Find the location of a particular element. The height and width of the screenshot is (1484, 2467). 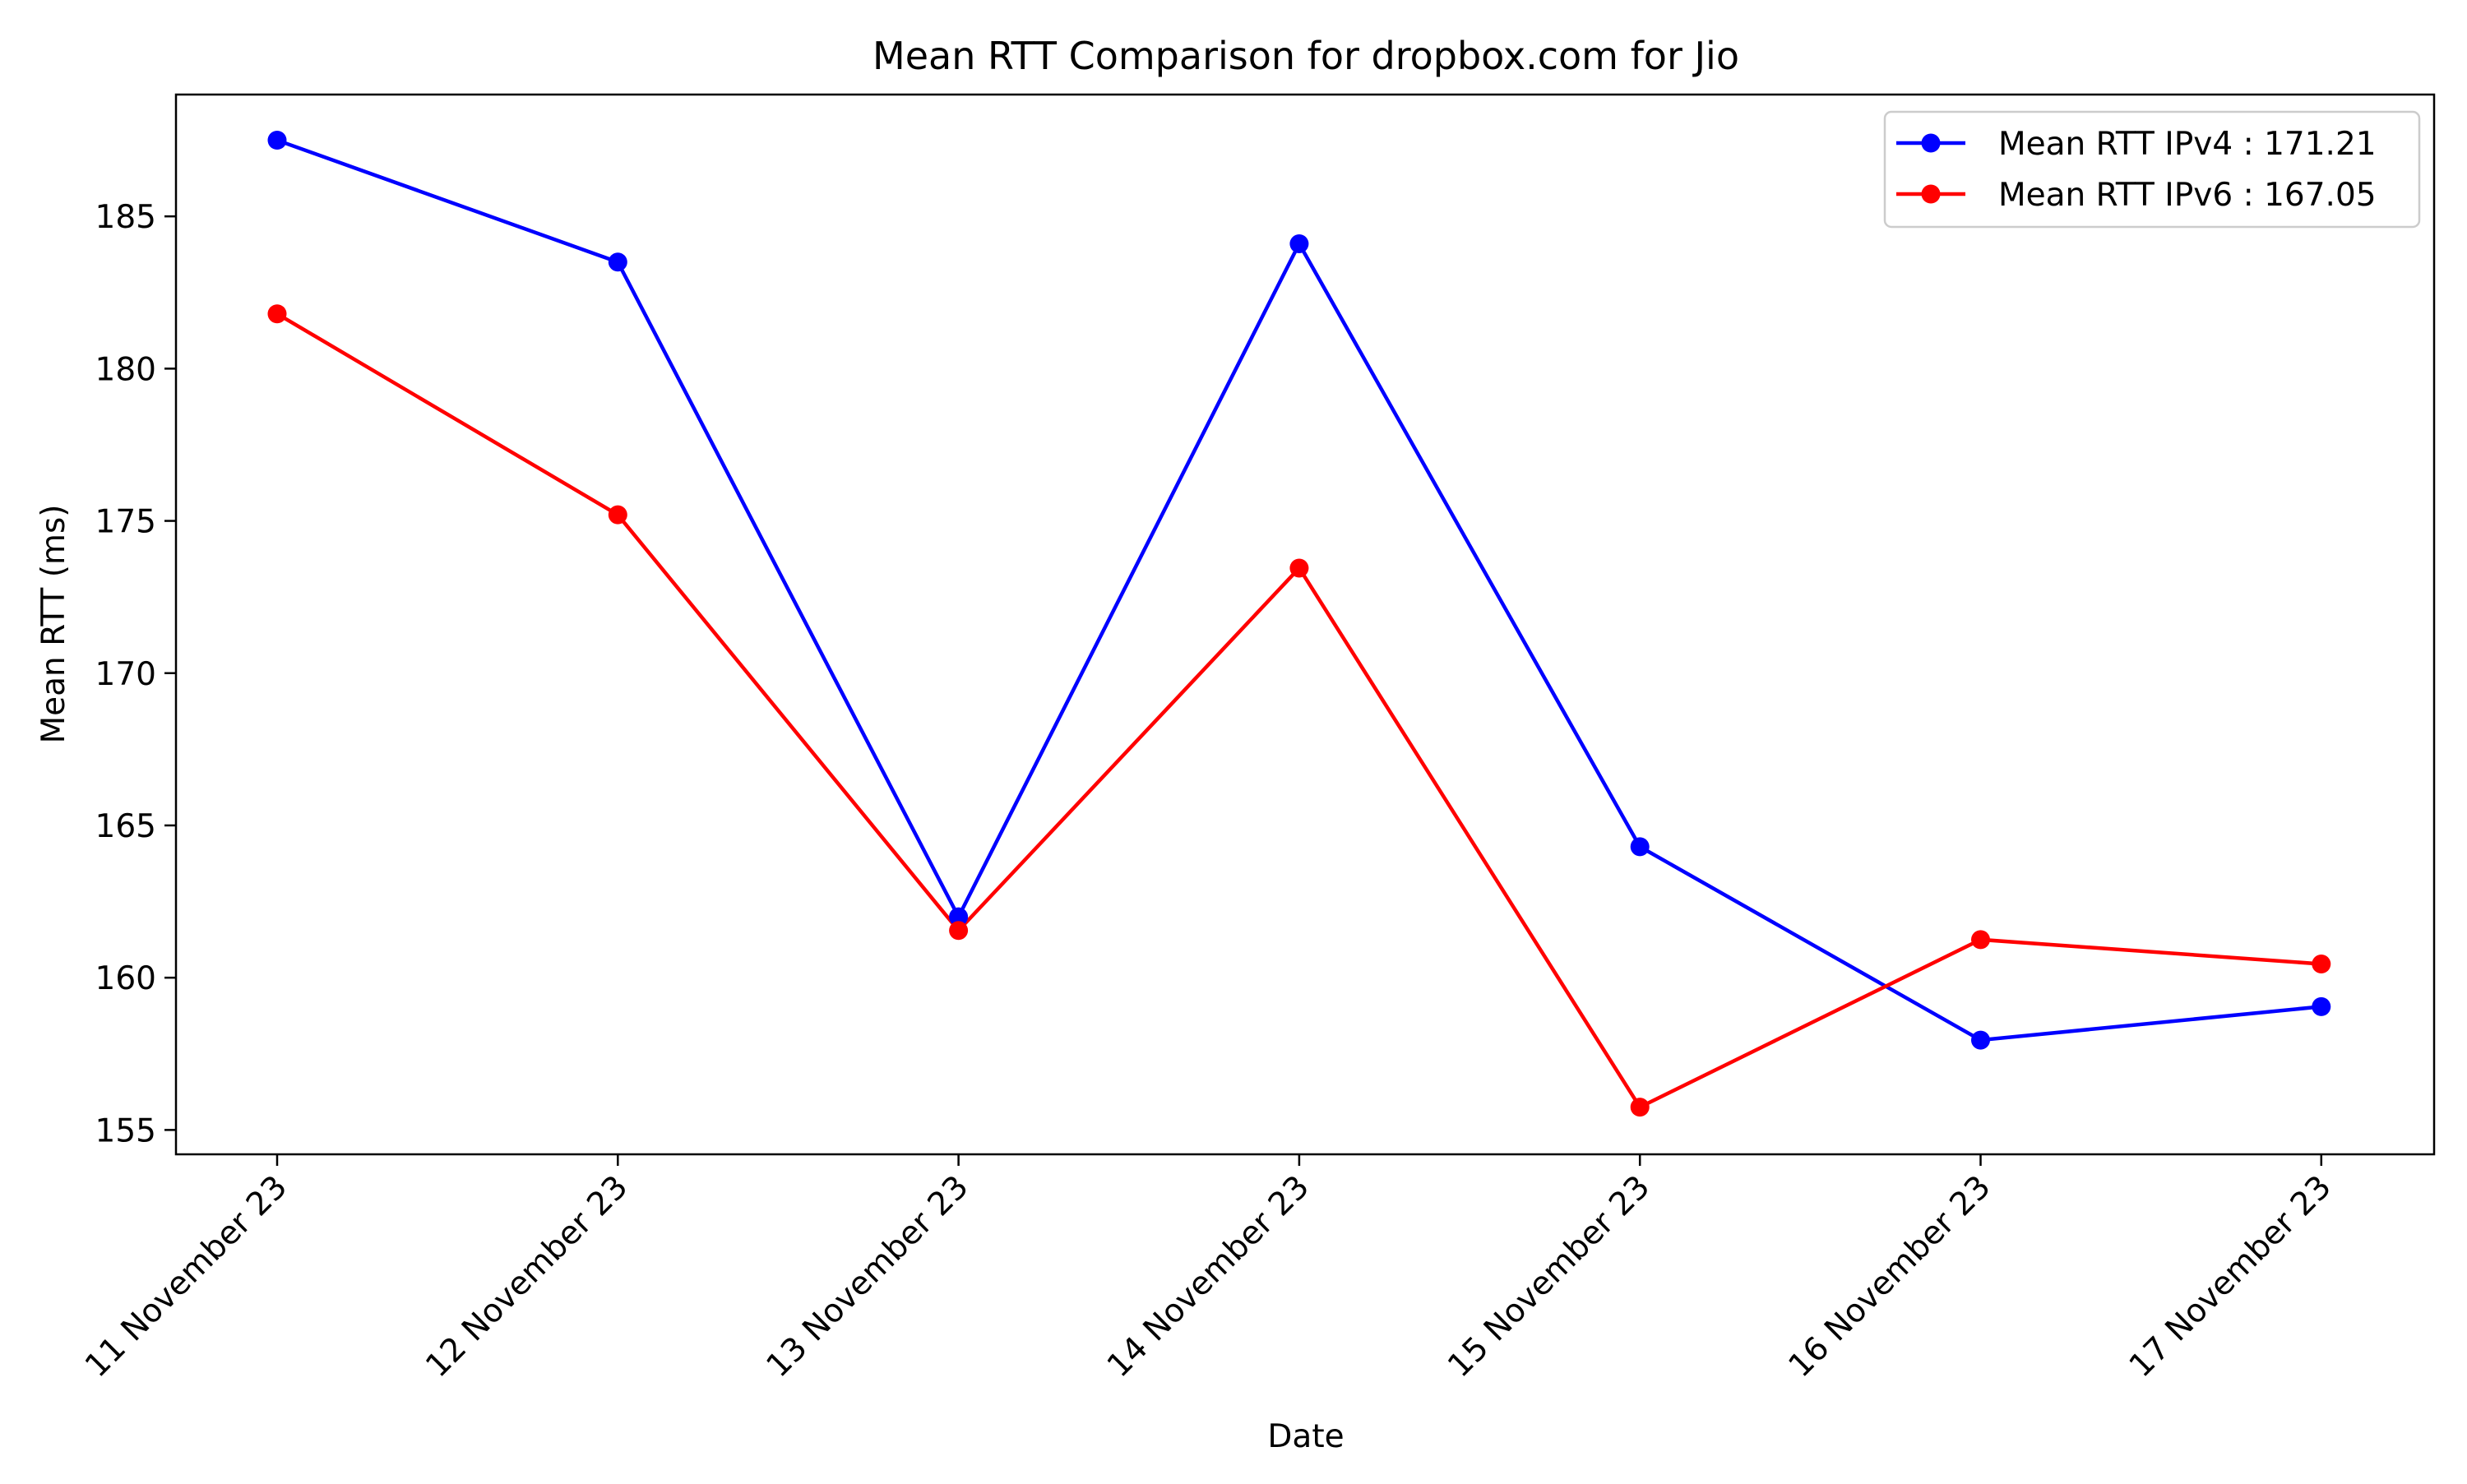

y-tick-label: 185 is located at coordinates (125, 218).